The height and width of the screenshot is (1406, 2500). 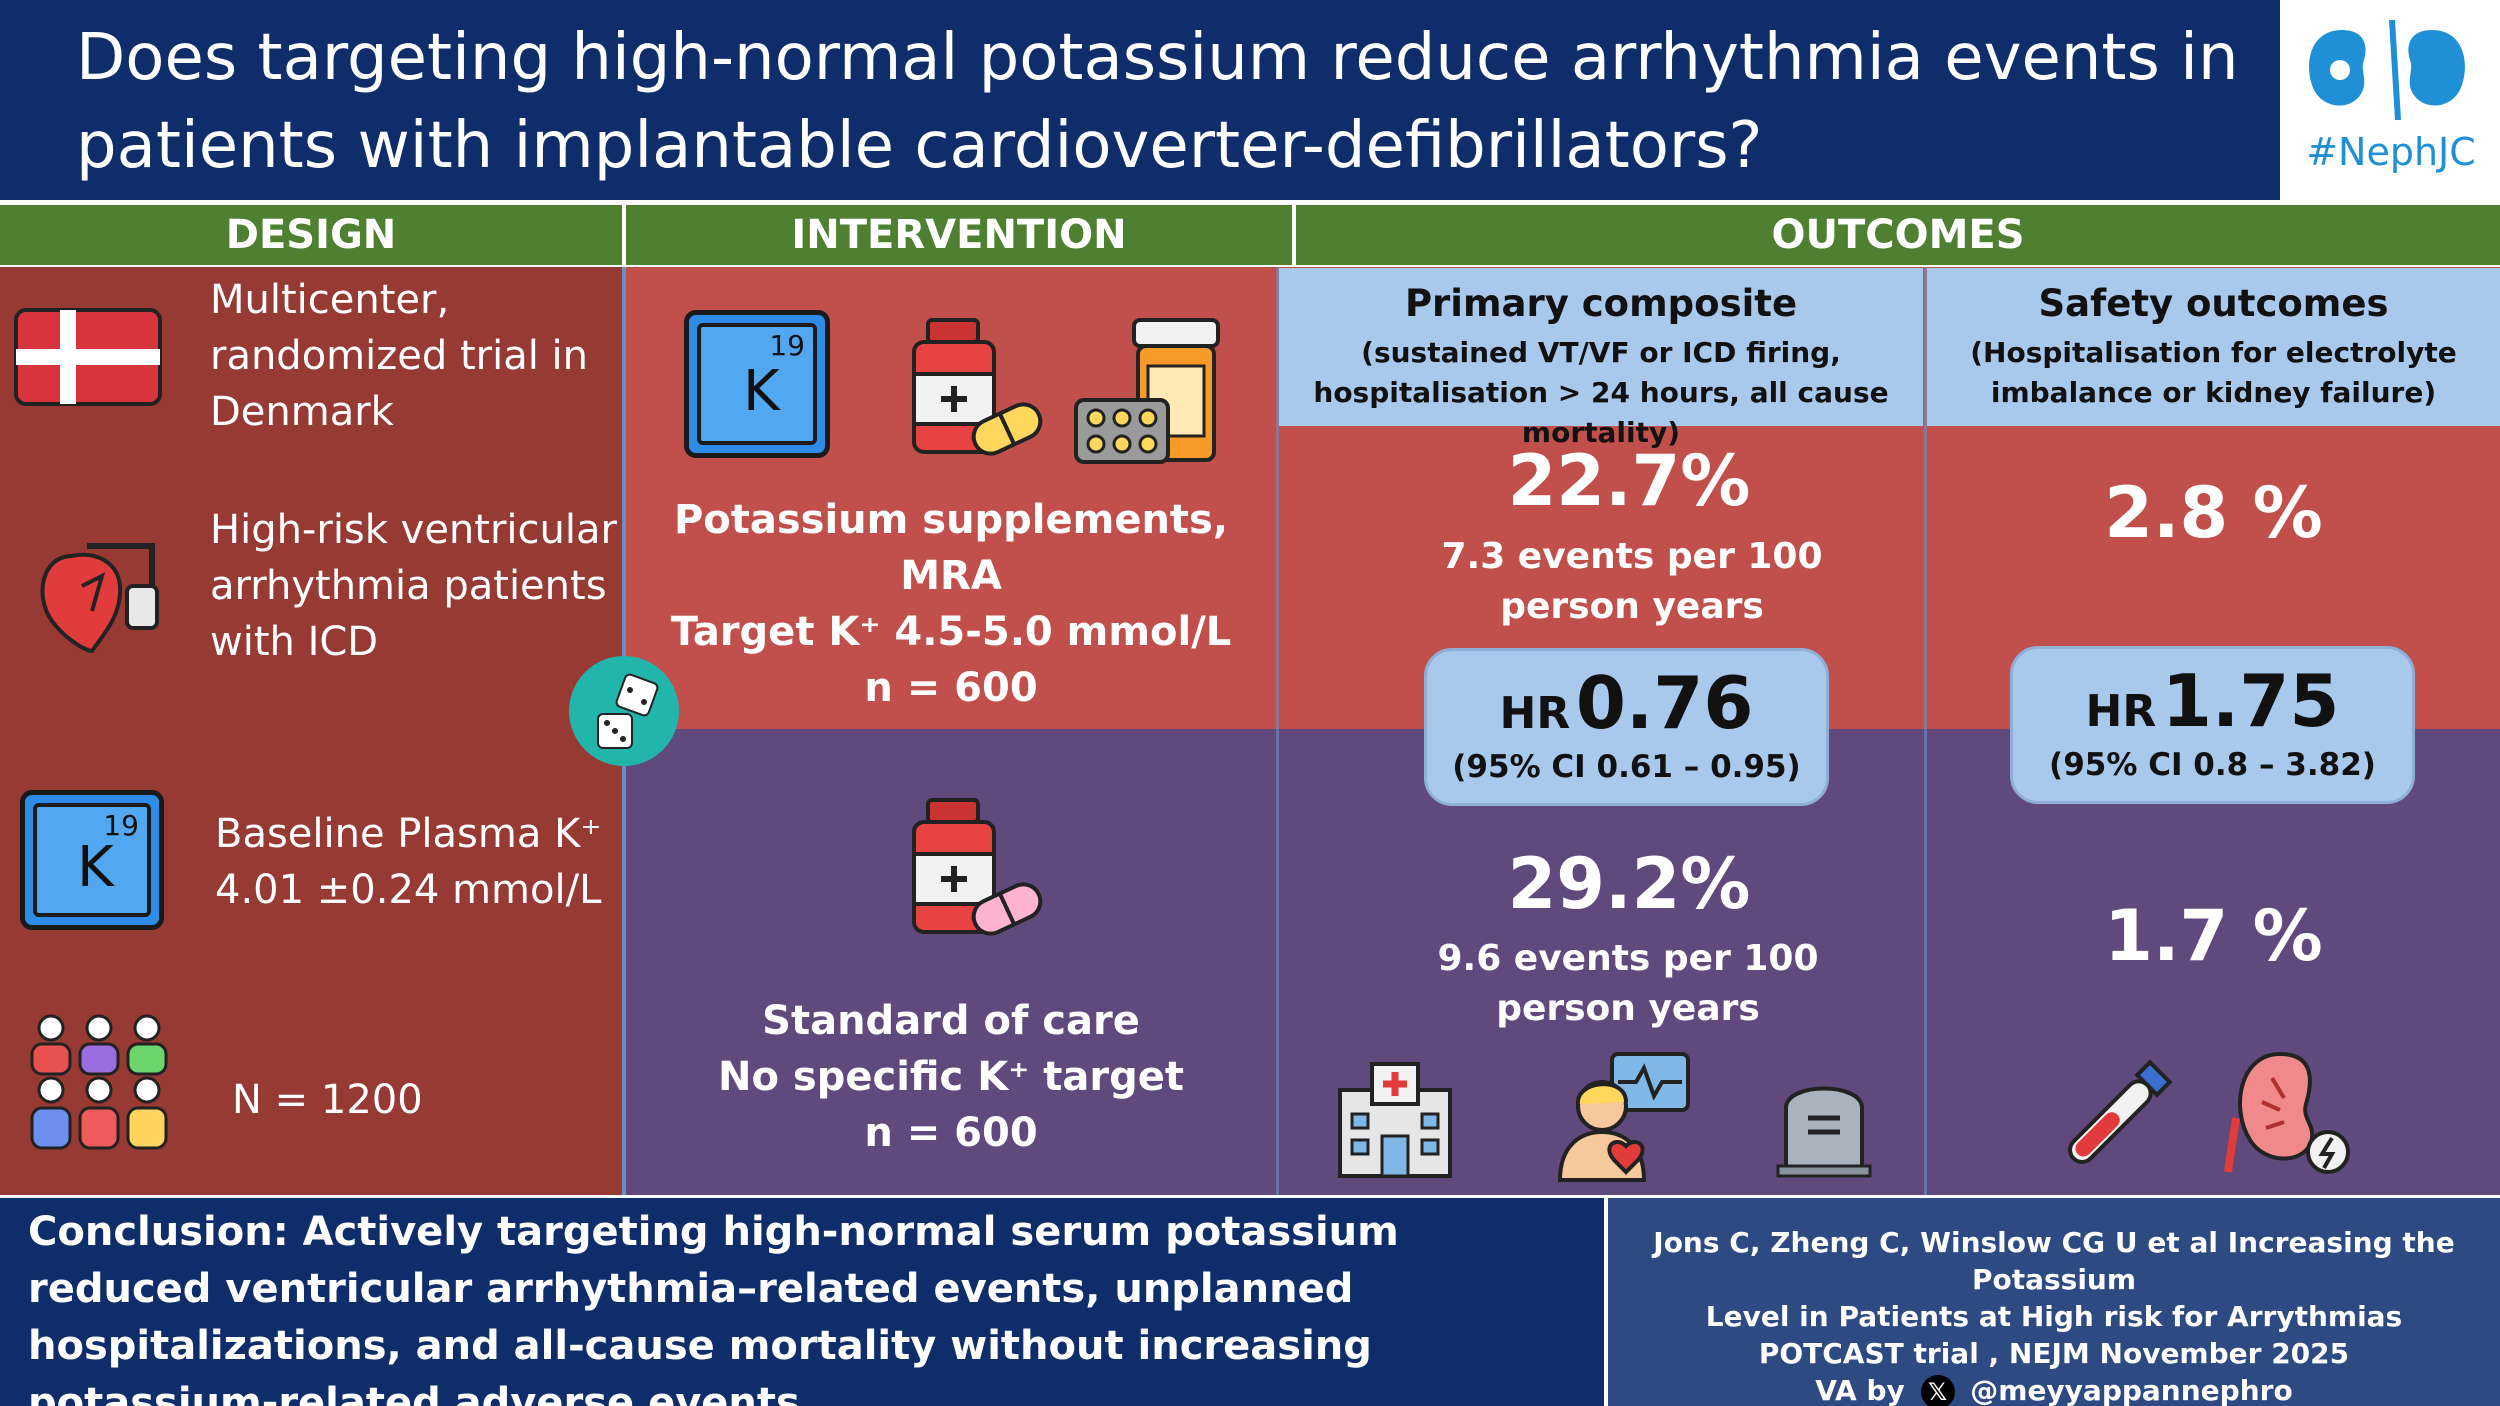 I want to click on heart-icd-icon, so click(x=99, y=598).